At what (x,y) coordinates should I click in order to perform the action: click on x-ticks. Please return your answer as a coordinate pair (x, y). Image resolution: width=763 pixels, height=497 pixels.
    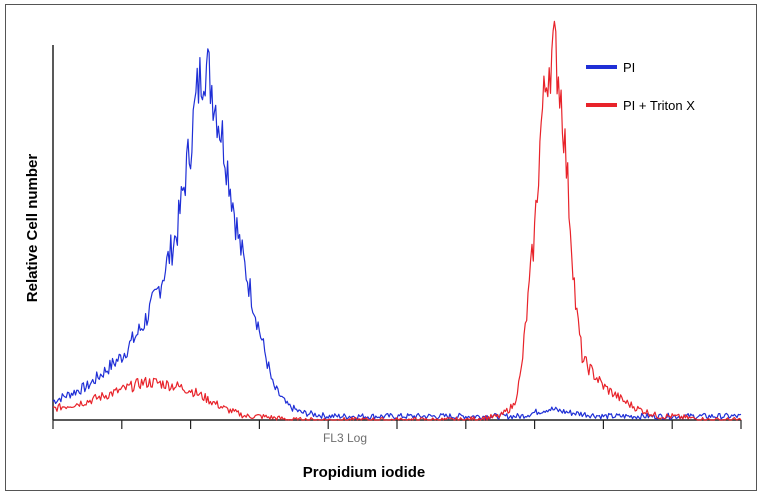
    Looking at the image, I should click on (397, 424).